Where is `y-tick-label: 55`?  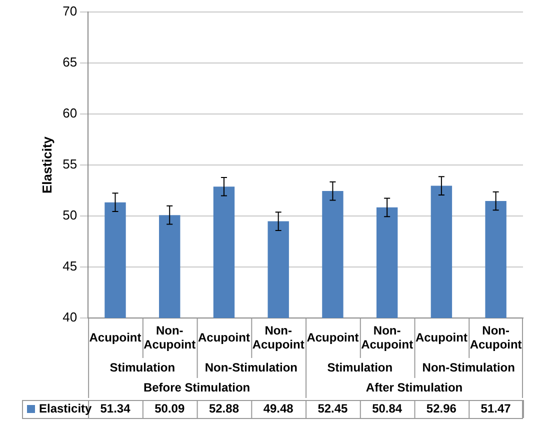
y-tick-label: 55 is located at coordinates (70, 164).